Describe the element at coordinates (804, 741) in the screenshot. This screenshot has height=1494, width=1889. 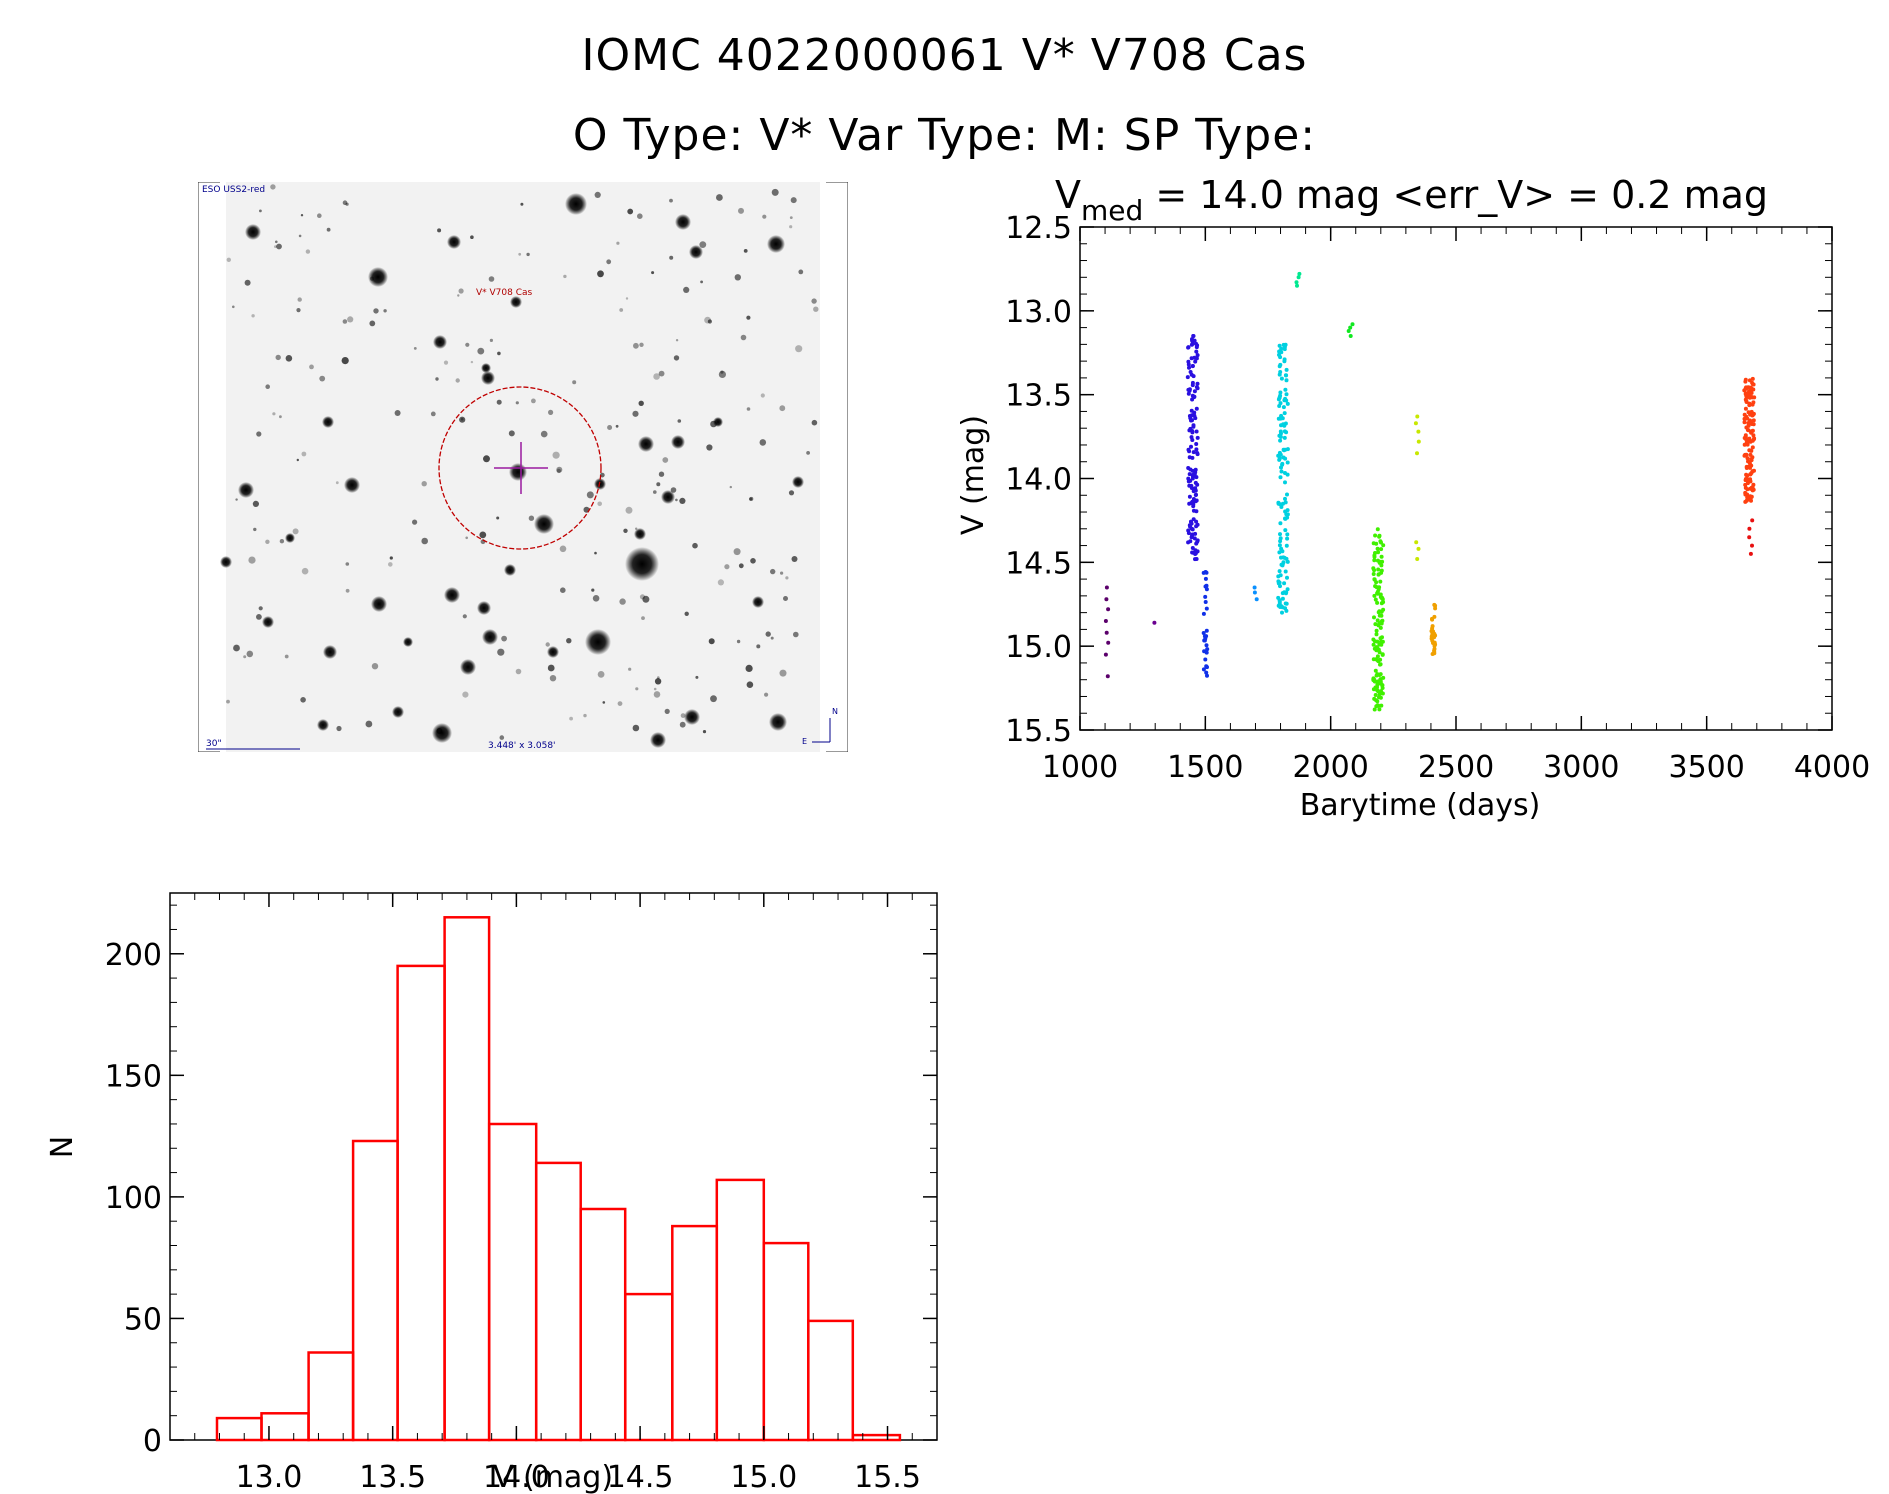
I see `east-label: E` at that location.